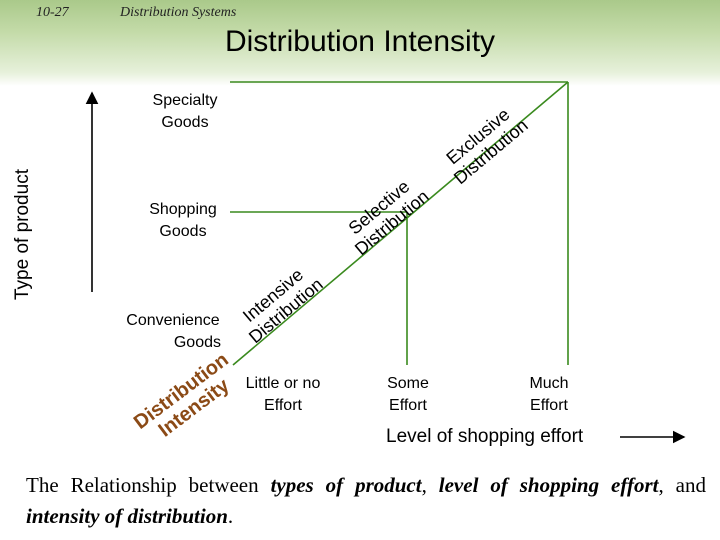  What do you see at coordinates (430, 485) in the screenshot?
I see `caption-text-2: ,` at bounding box center [430, 485].